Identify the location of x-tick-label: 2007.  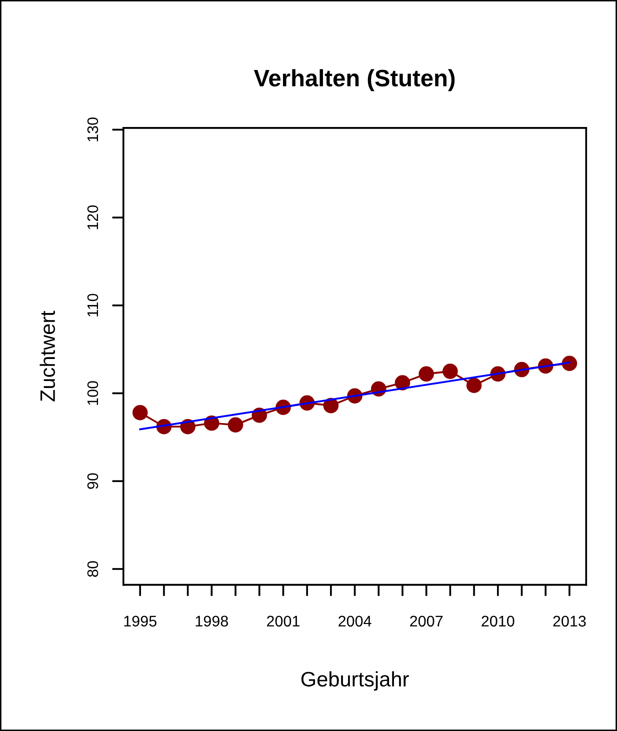
(426, 621).